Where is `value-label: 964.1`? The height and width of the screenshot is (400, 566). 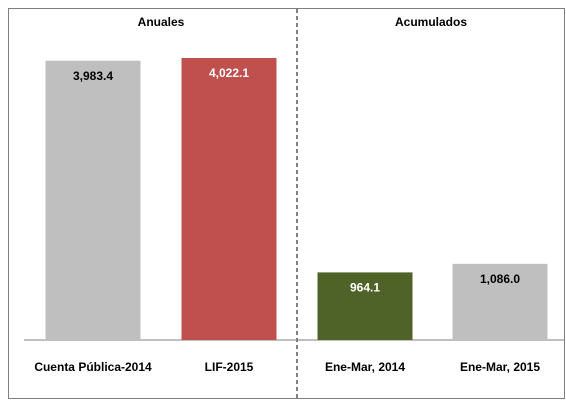 value-label: 964.1 is located at coordinates (365, 288).